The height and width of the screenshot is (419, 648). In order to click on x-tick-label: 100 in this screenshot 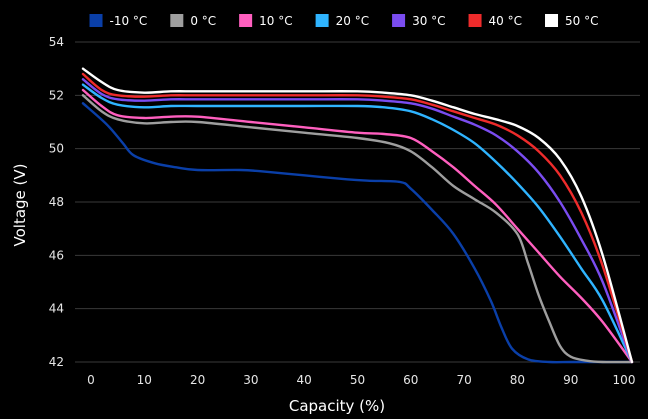, I will do `click(624, 380)`.